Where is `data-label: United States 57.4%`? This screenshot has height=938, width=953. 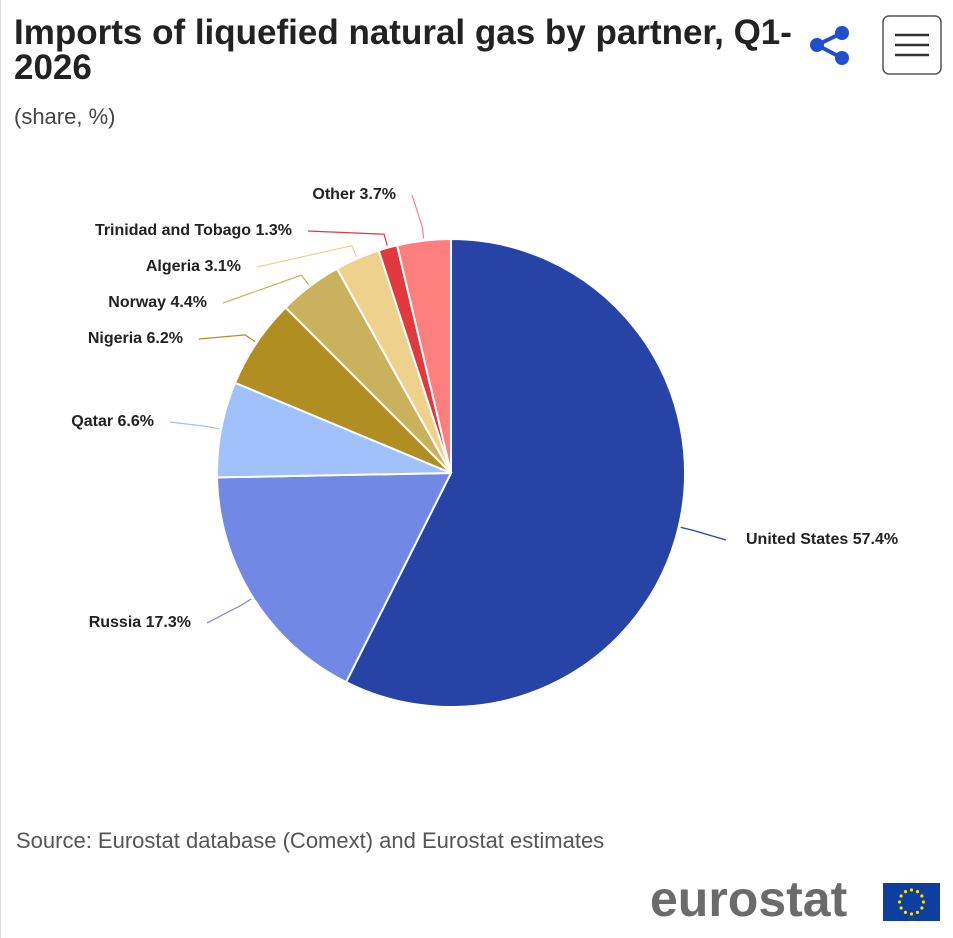
data-label: United States 57.4% is located at coordinates (822, 539).